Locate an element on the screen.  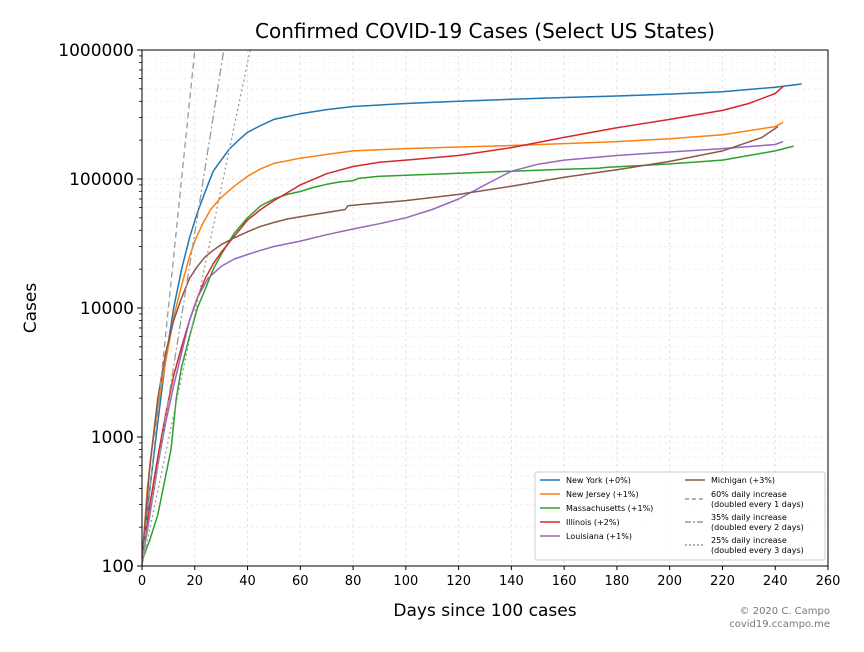
legend-label-2: Massachusetts (+1%) is located at coordinates (609, 508).